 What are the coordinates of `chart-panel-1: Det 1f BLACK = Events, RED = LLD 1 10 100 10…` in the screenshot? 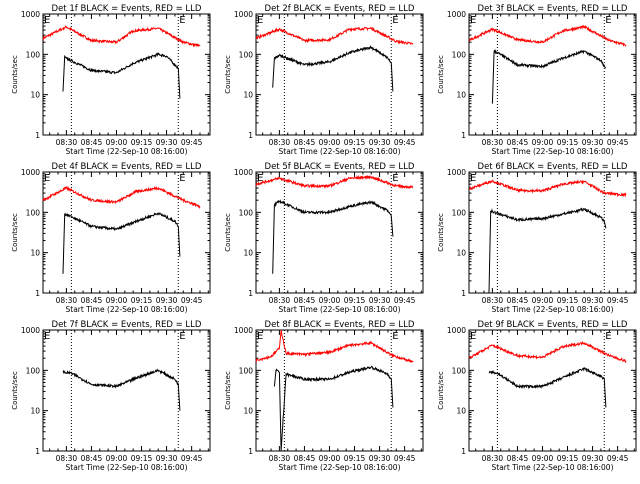 It's located at (111, 80).